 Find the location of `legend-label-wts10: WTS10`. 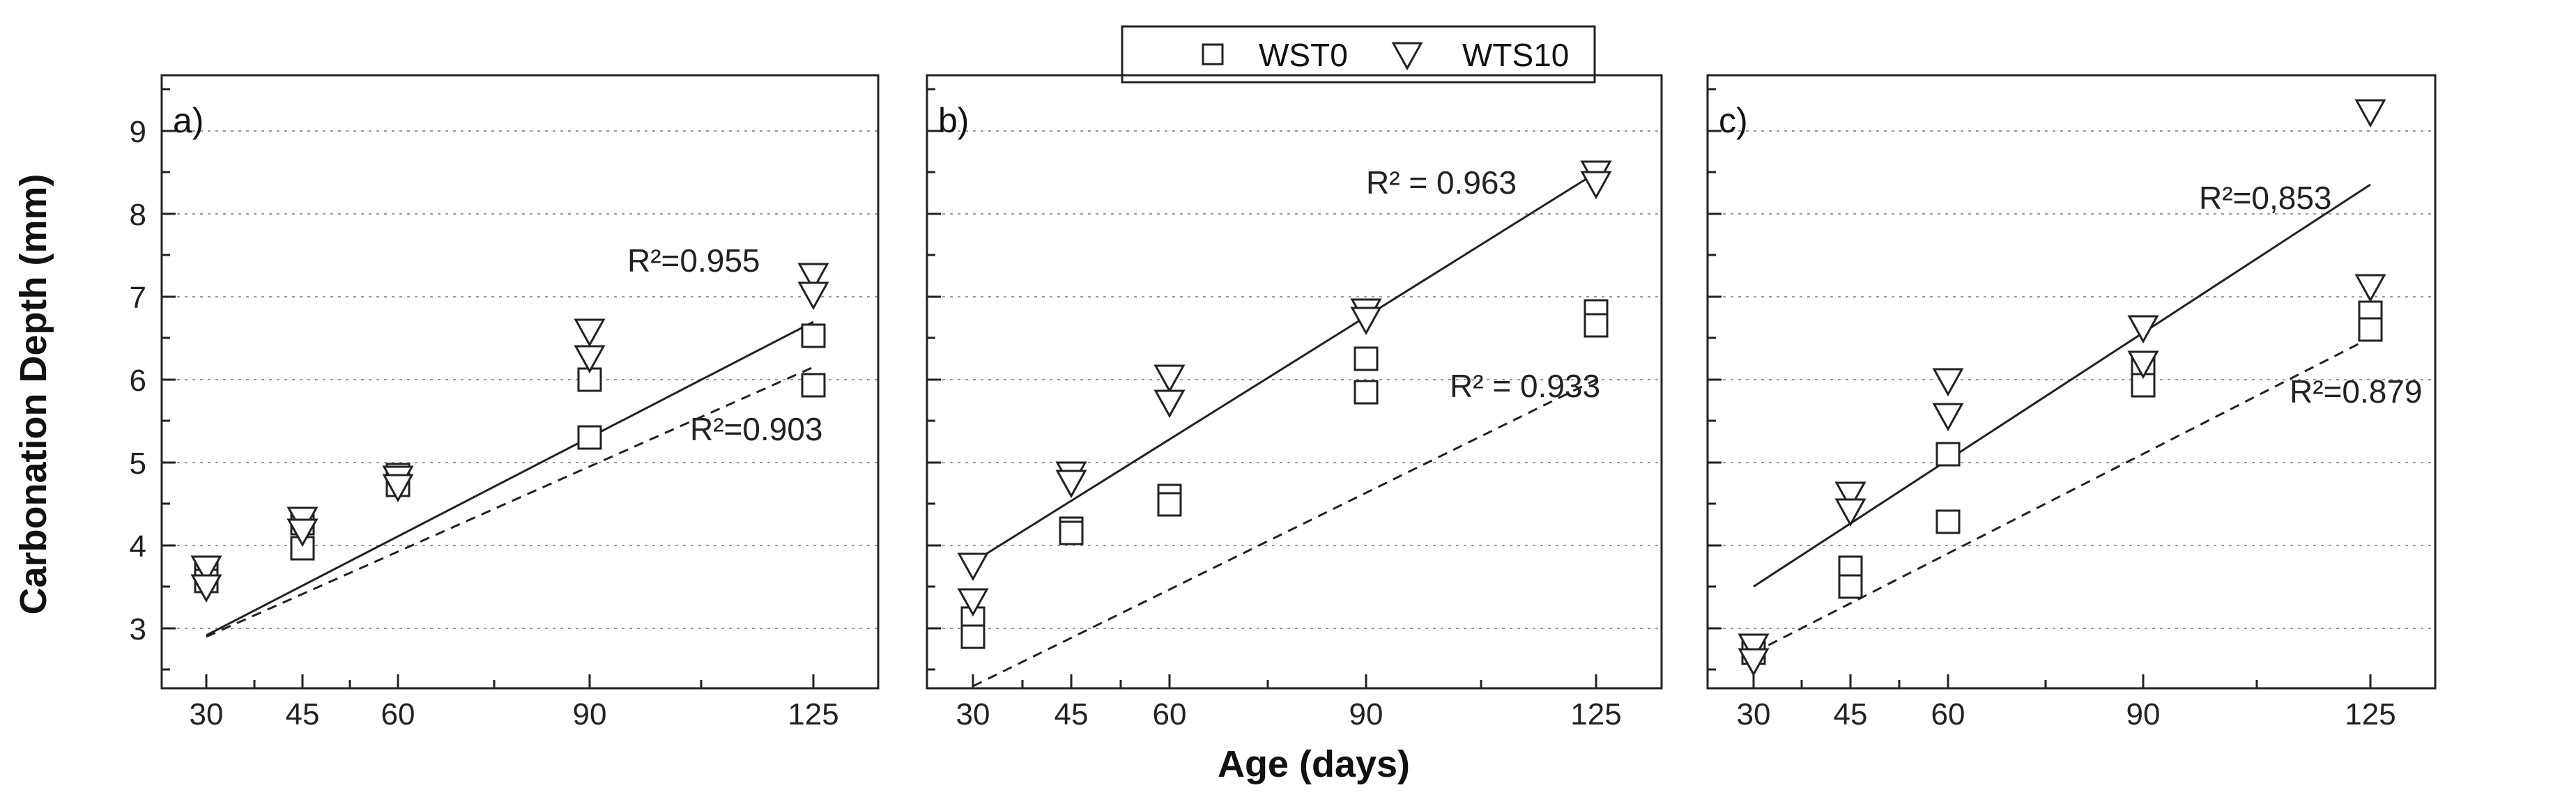

legend-label-wts10: WTS10 is located at coordinates (1516, 55).